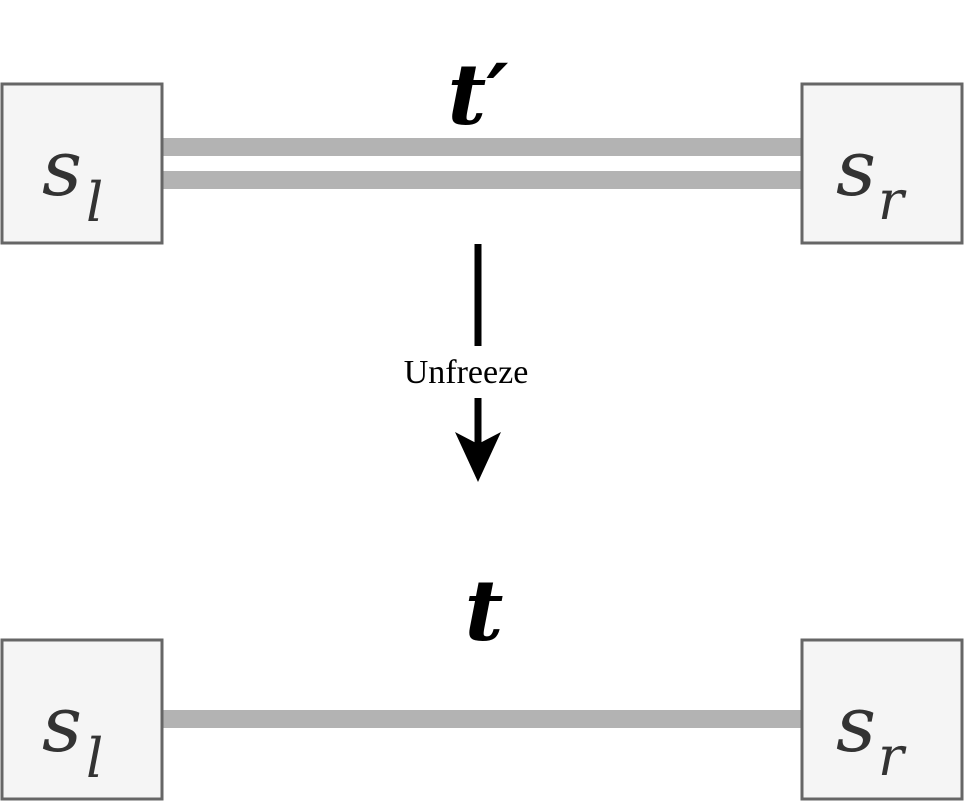 The height and width of the screenshot is (808, 964). I want to click on after-right-node-label: sr, so click(871, 734).